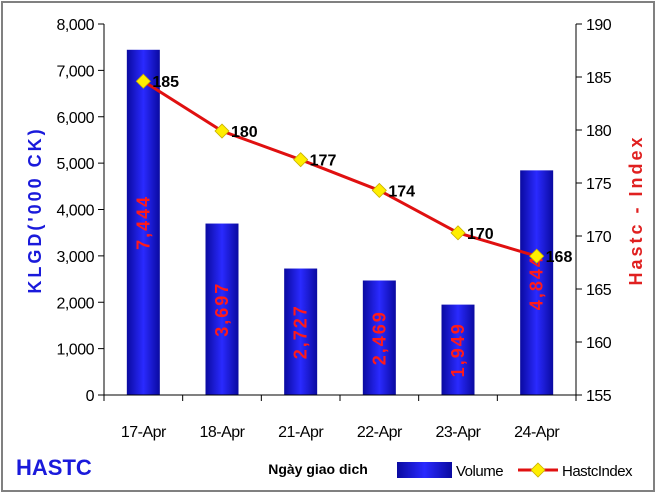 The width and height of the screenshot is (656, 493). I want to click on y-tick-label-right: 190, so click(599, 25).